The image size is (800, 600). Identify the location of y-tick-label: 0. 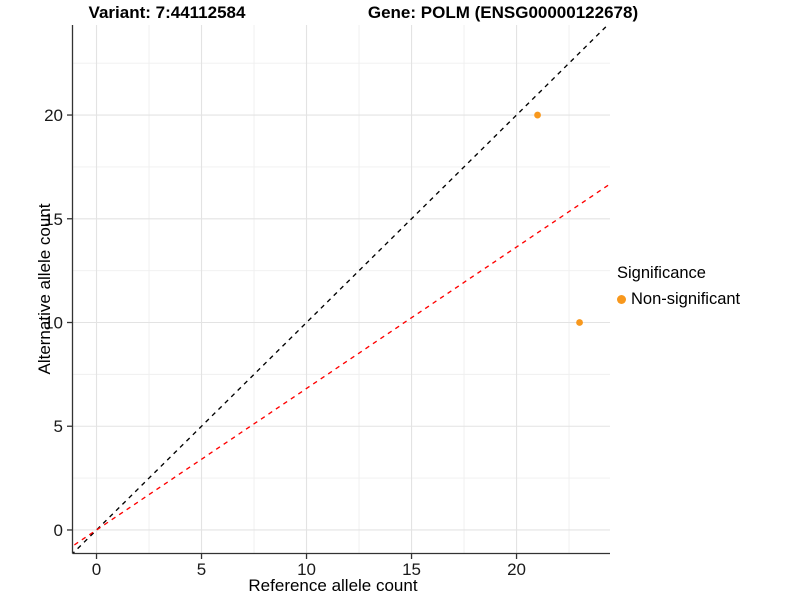
(58, 530).